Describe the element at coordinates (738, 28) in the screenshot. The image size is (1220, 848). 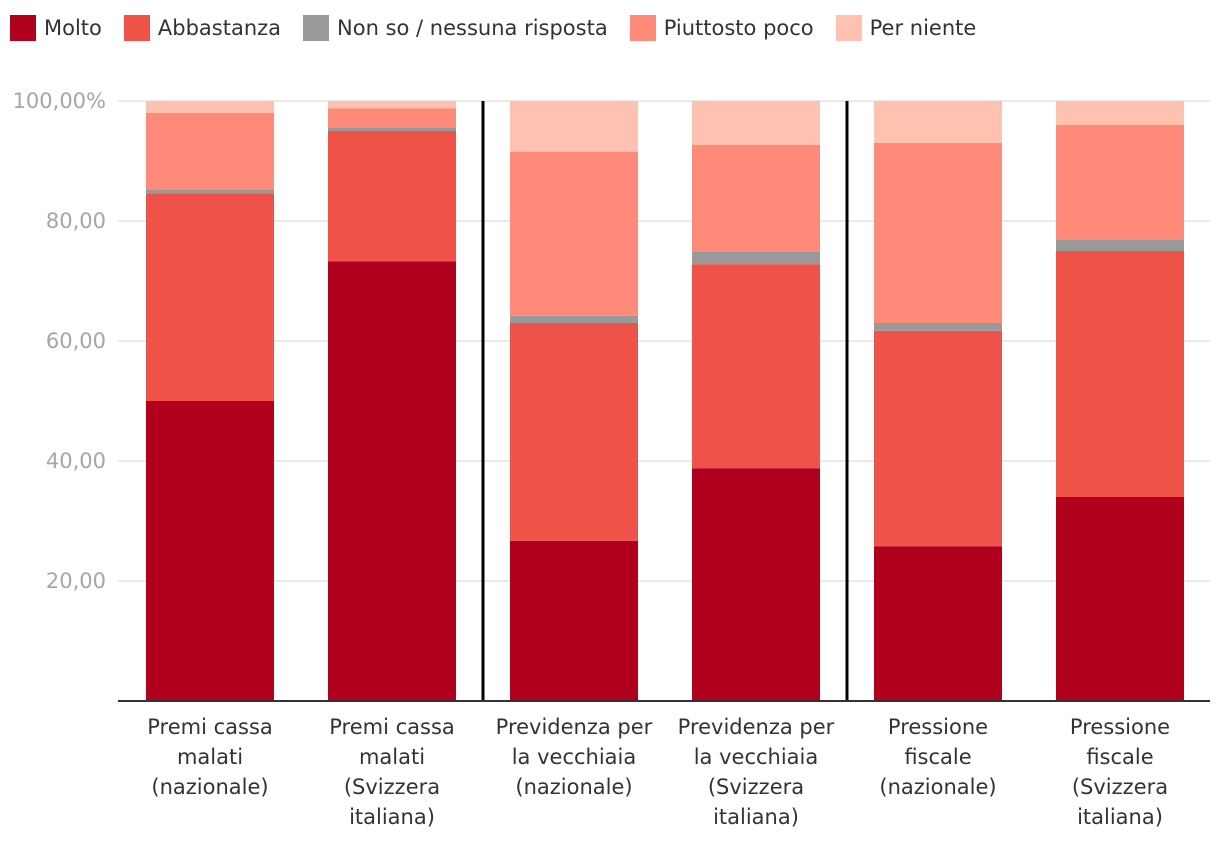
I see `legend-label: Piuttosto poco` at that location.